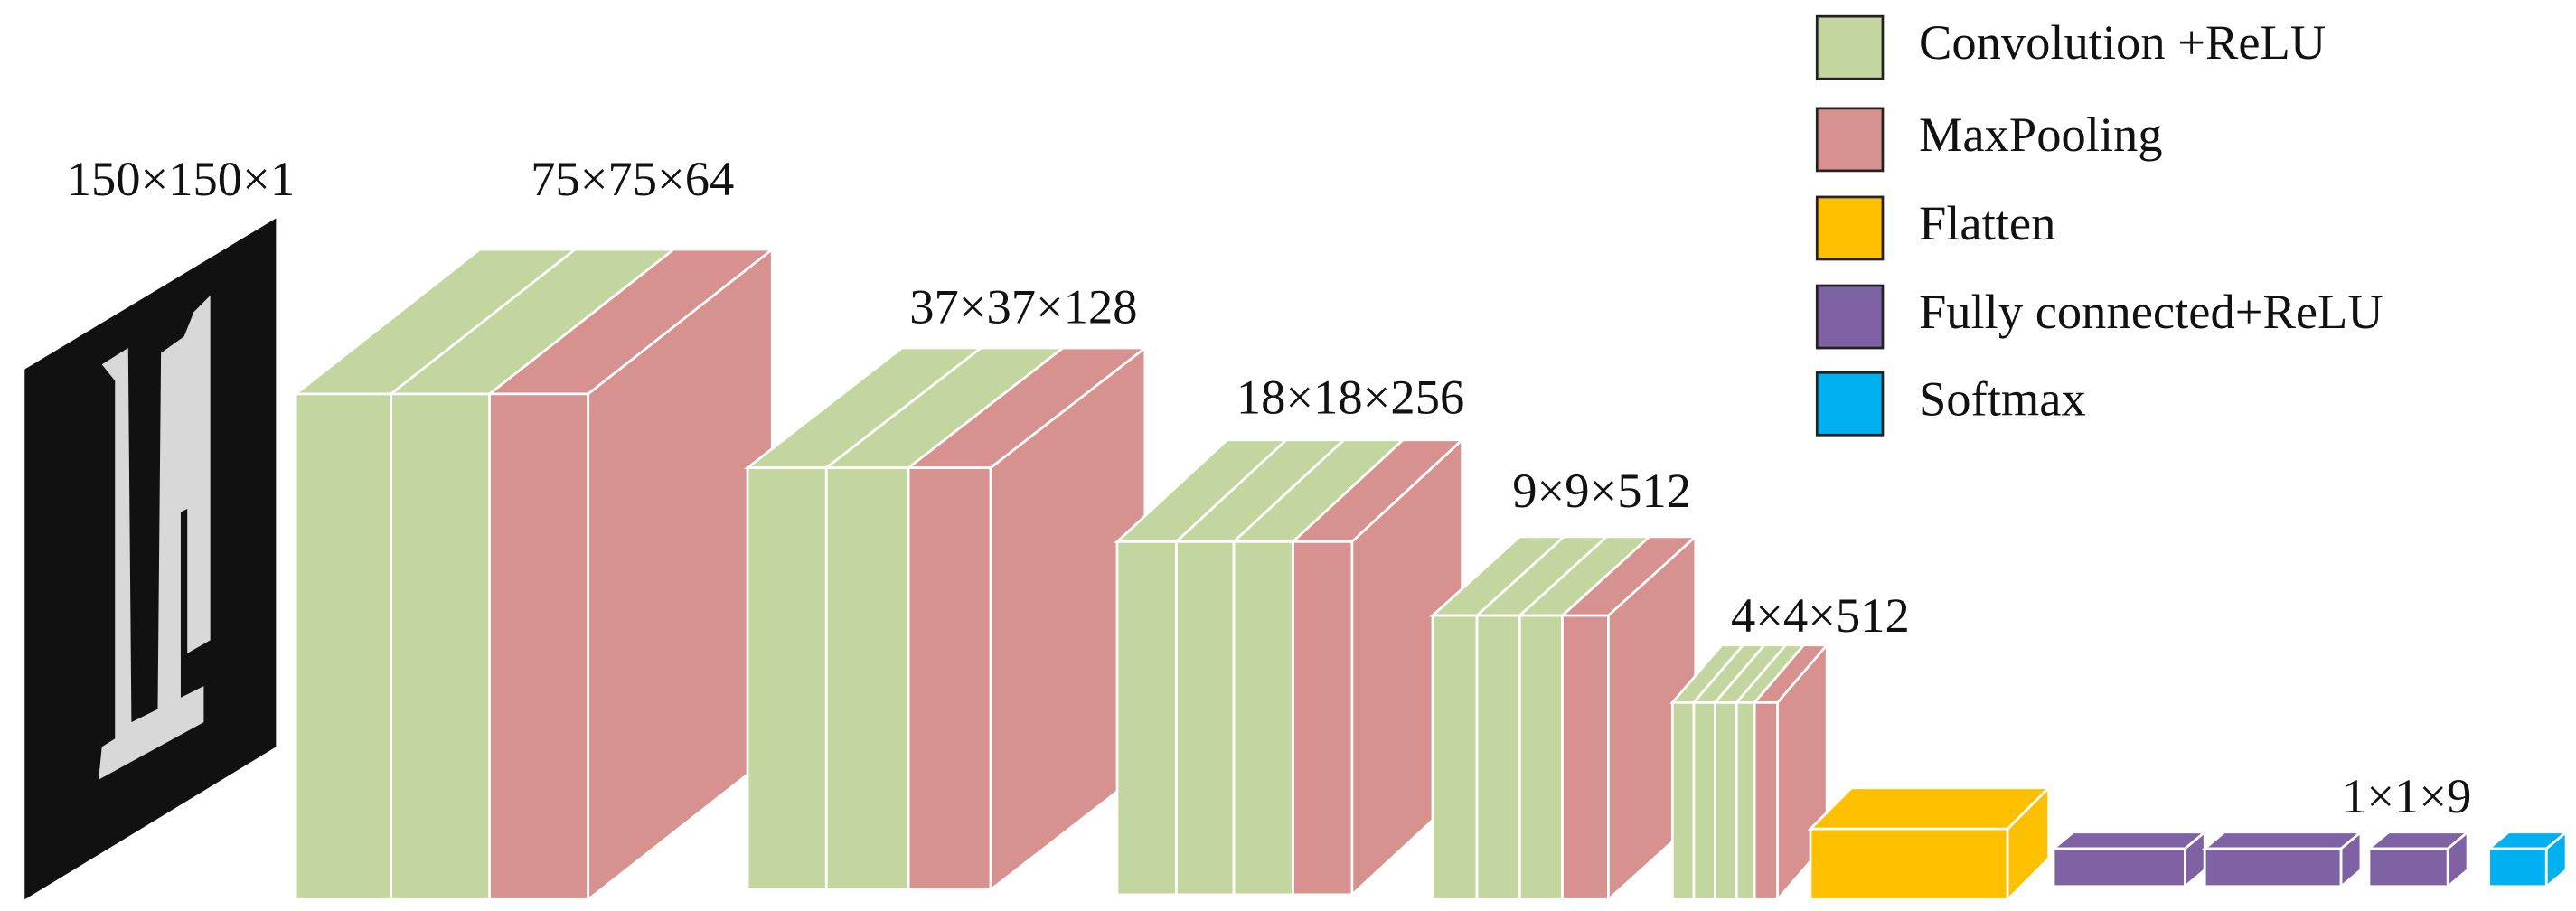 This screenshot has width=2576, height=911. I want to click on layer-size: 4×4×512, so click(1820, 615).